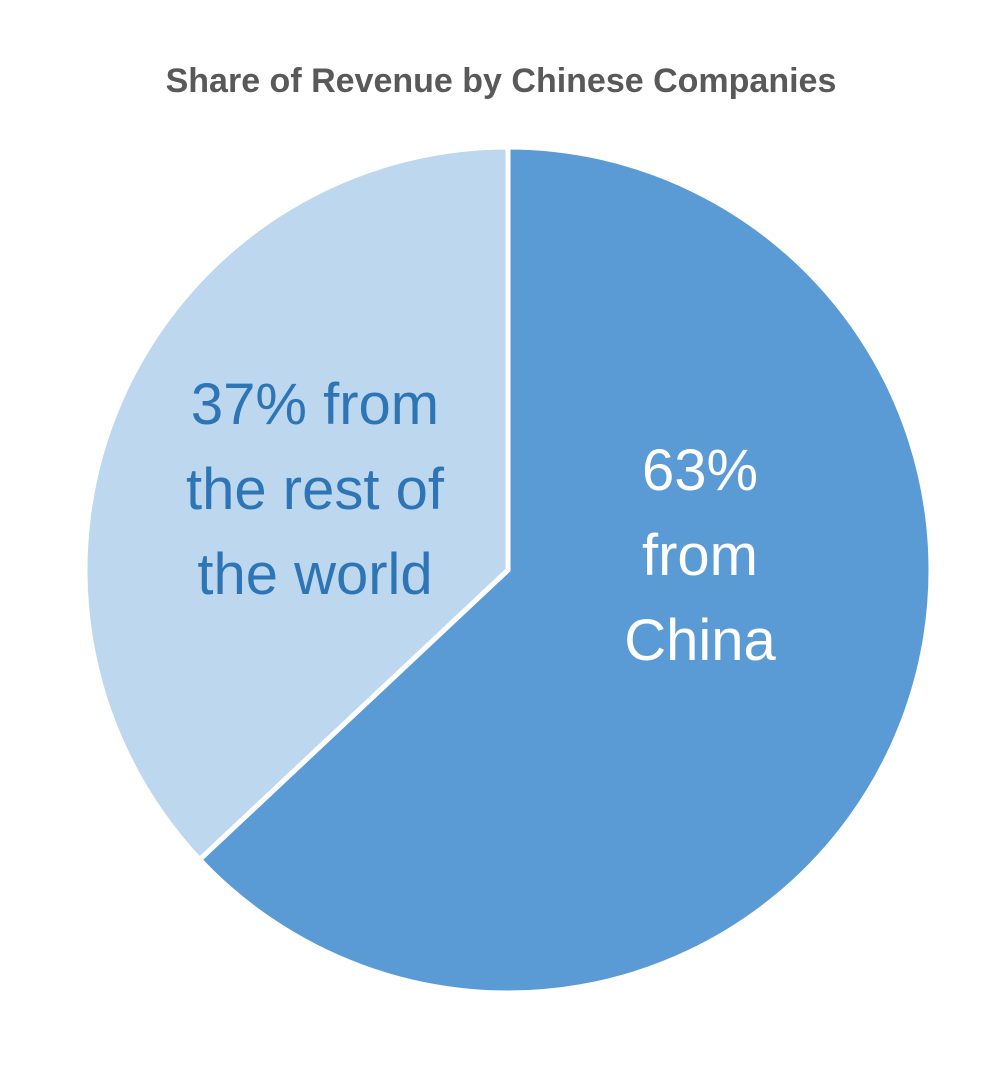  Describe the element at coordinates (315, 489) in the screenshot. I see `slice-label-rest-of-world: 37% from the rest of the world` at that location.